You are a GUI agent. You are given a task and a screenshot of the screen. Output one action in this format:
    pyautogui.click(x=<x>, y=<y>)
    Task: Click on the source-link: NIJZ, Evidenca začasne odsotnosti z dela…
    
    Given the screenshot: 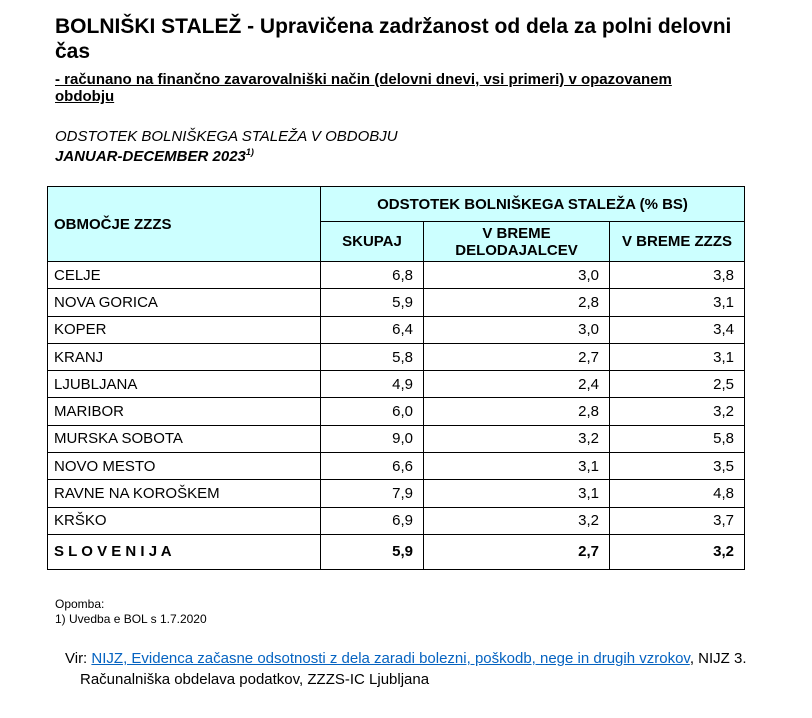 What is the action you would take?
    pyautogui.click(x=390, y=658)
    